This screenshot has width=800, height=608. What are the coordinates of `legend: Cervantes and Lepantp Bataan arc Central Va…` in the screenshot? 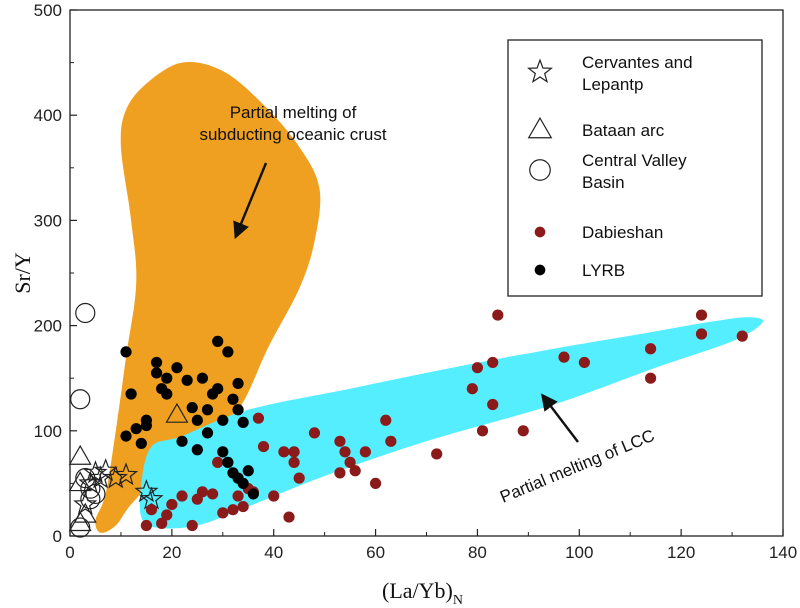 It's located at (635, 168).